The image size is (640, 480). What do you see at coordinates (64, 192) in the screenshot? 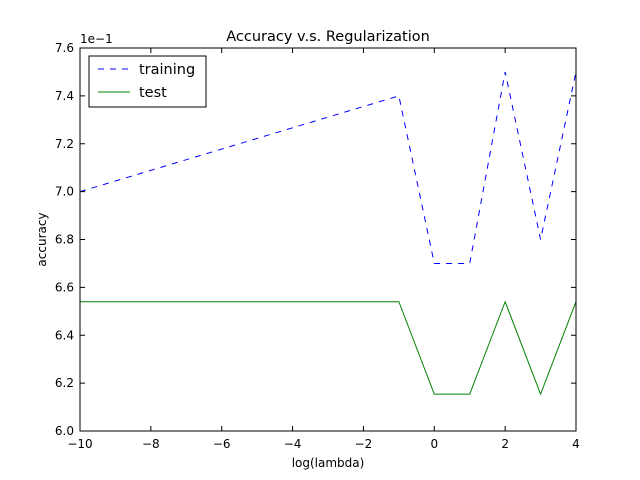
I see `y-tick-label: 7.0` at bounding box center [64, 192].